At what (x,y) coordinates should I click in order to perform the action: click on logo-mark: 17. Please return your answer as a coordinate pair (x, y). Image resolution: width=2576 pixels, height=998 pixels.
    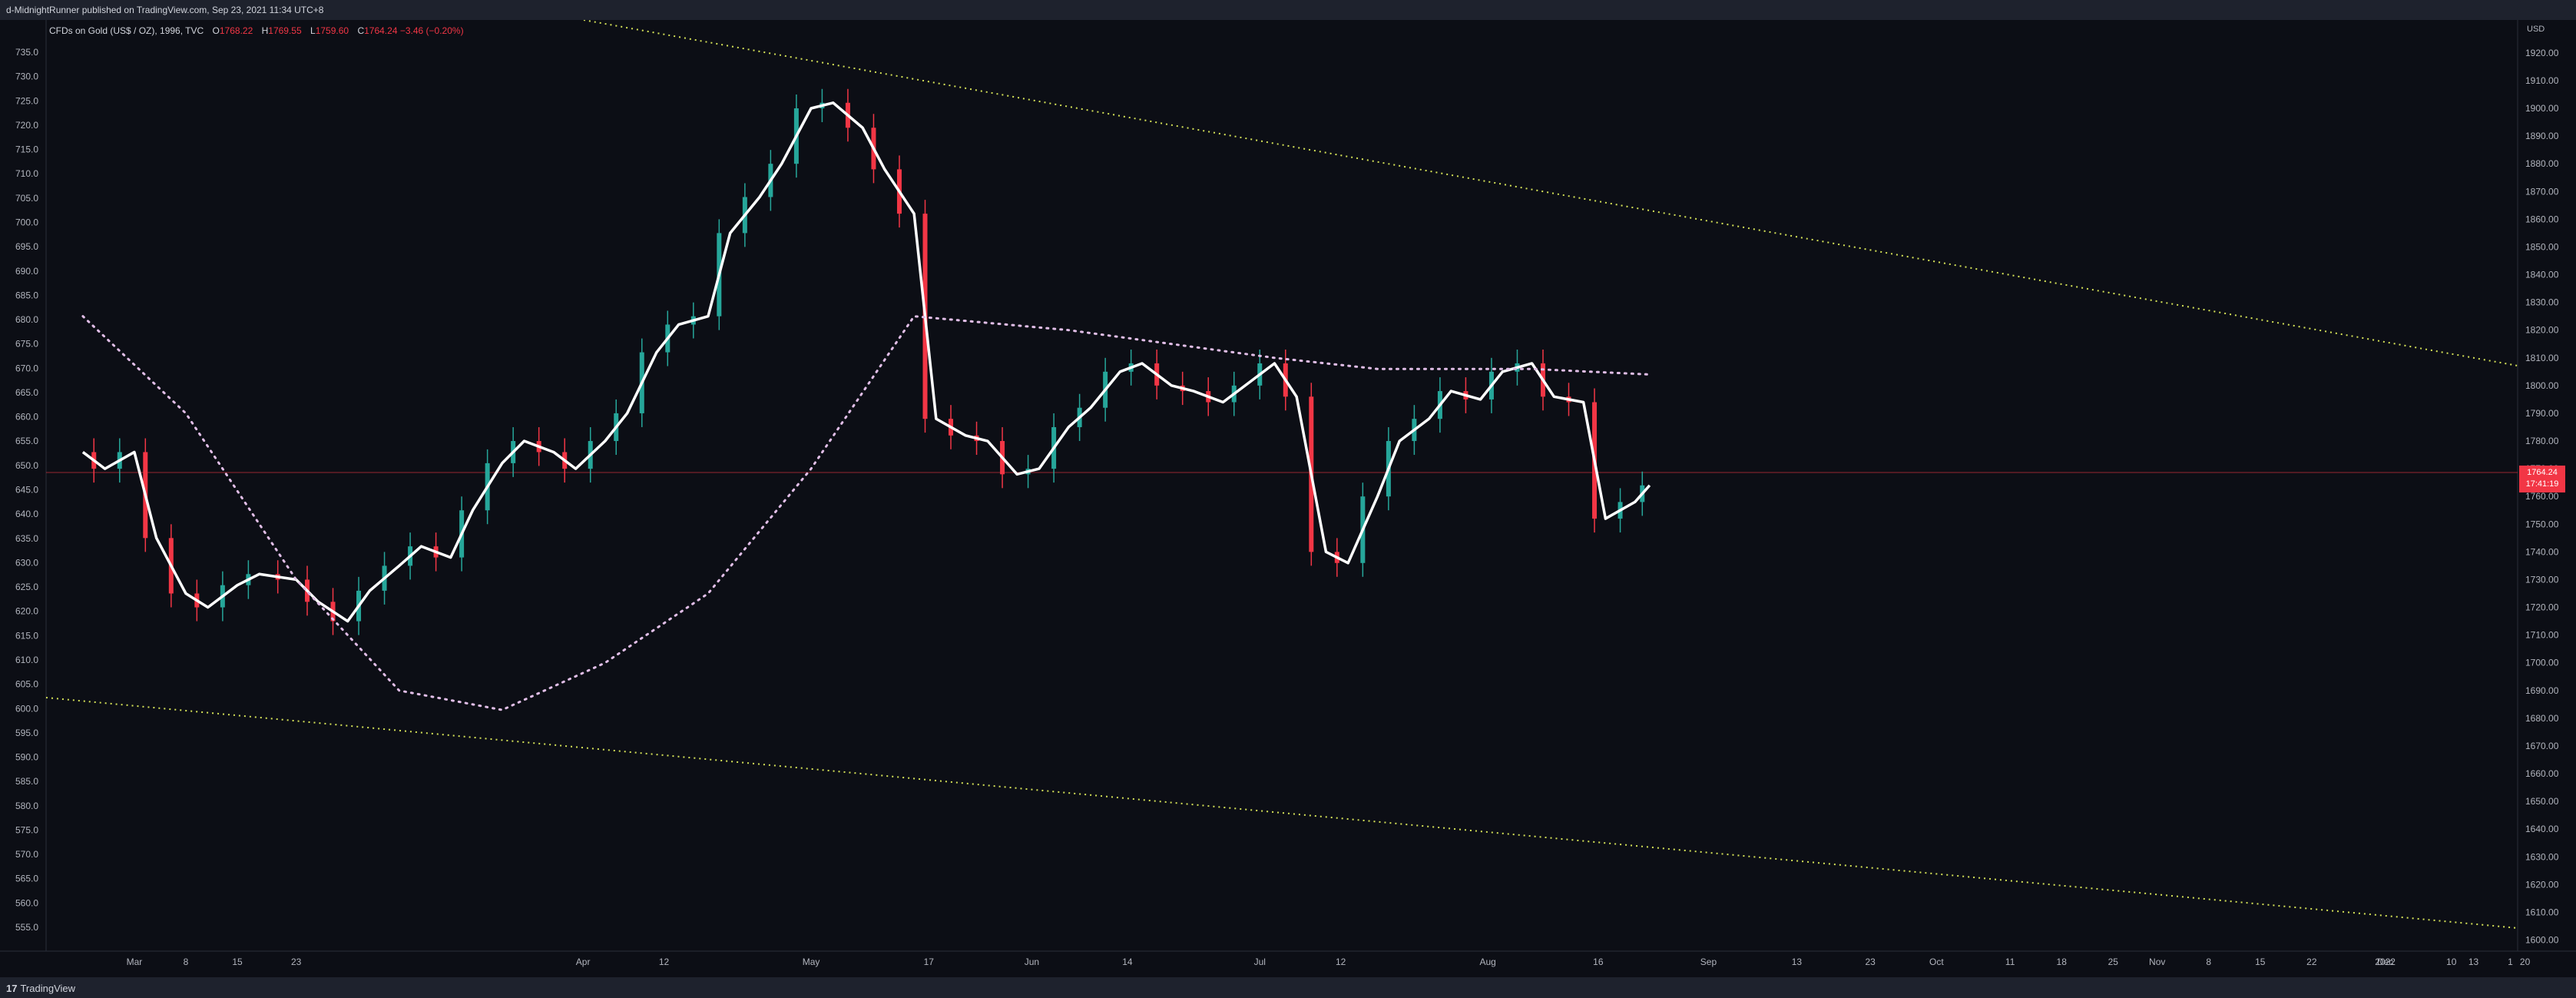
    Looking at the image, I should click on (12, 988).